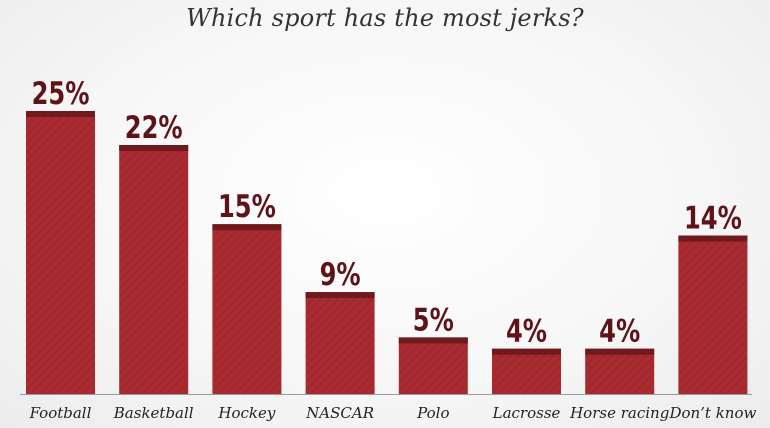 The height and width of the screenshot is (428, 770). I want to click on value-label: 5%, so click(433, 319).